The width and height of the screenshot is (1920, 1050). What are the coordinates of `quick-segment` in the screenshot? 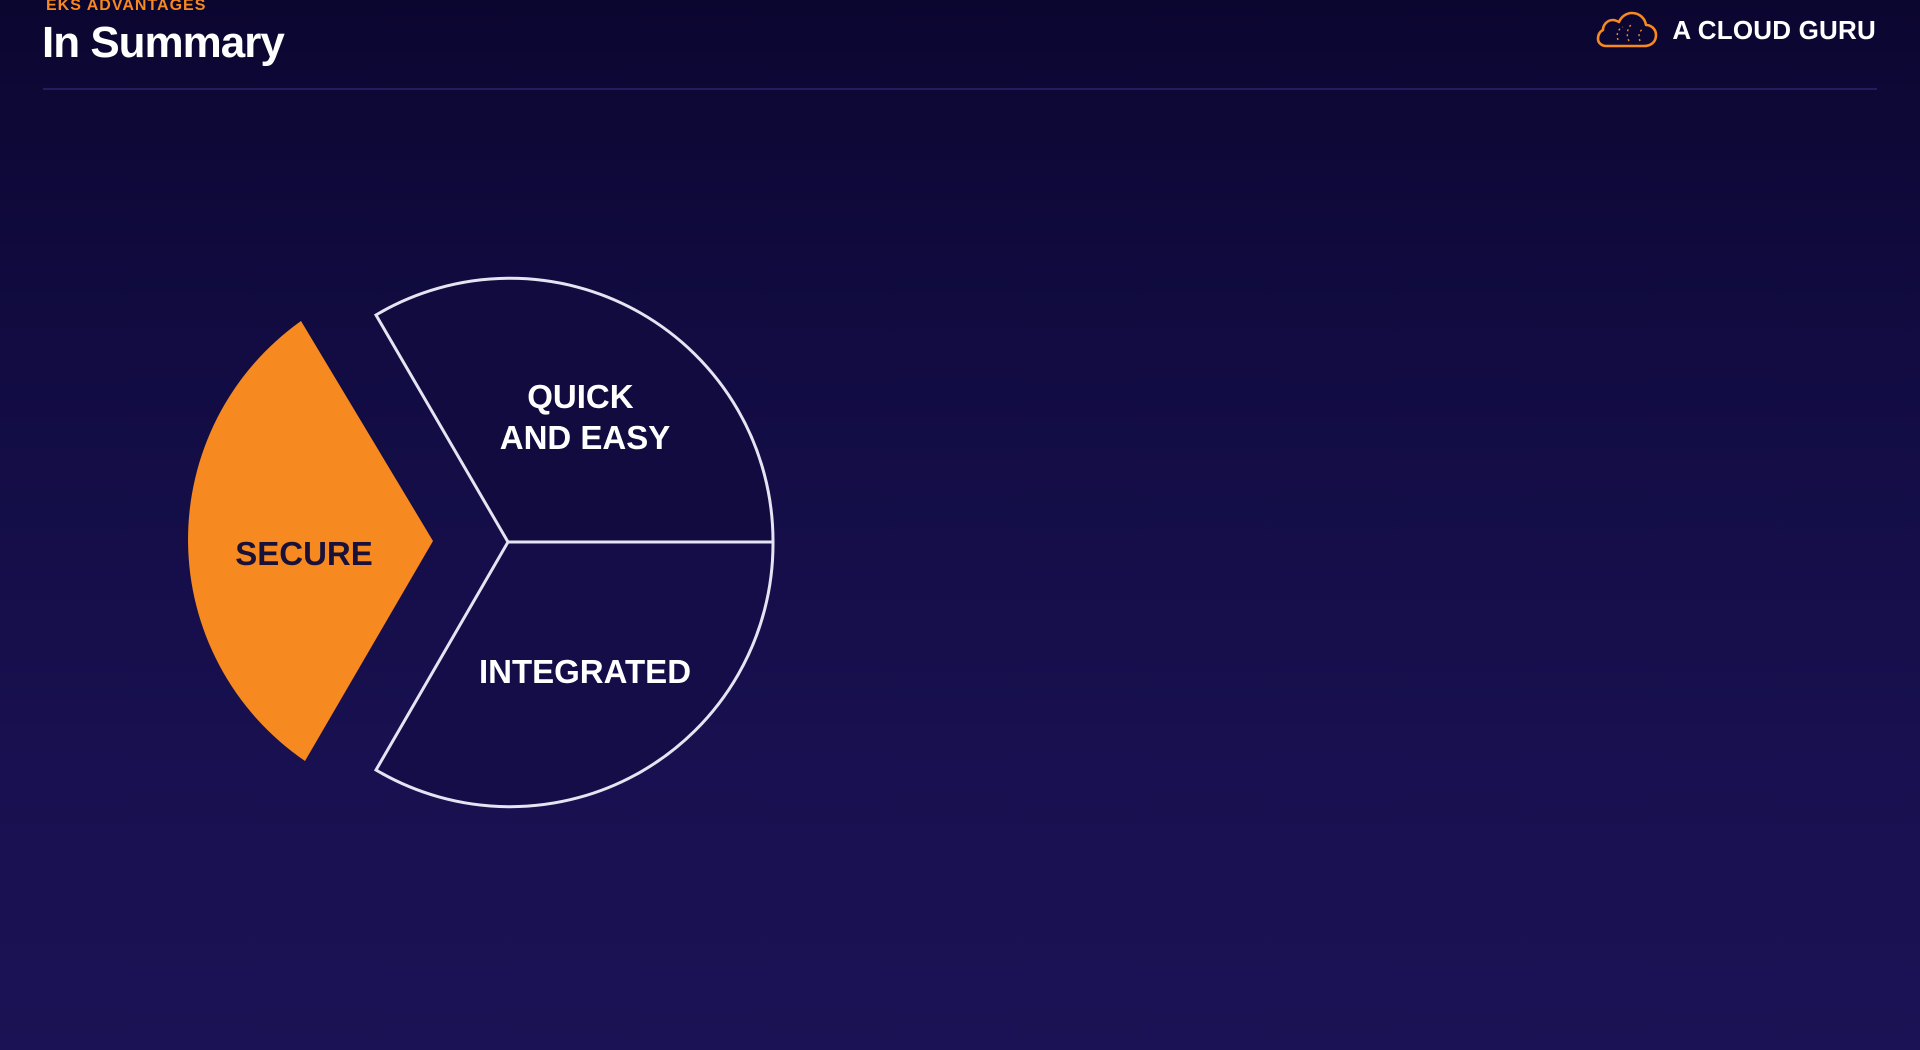 It's located at (574, 410).